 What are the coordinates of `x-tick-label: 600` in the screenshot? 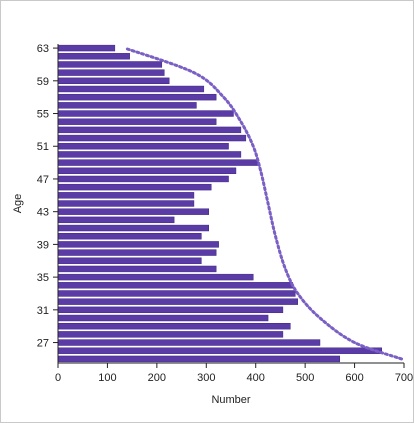 It's located at (354, 378).